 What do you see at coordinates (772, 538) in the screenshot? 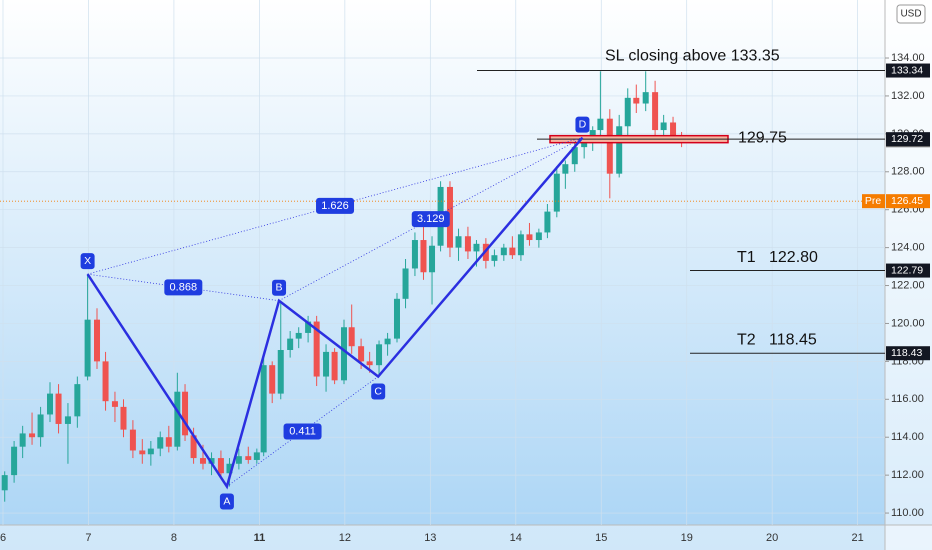
I see `x-tick-label: 20` at bounding box center [772, 538].